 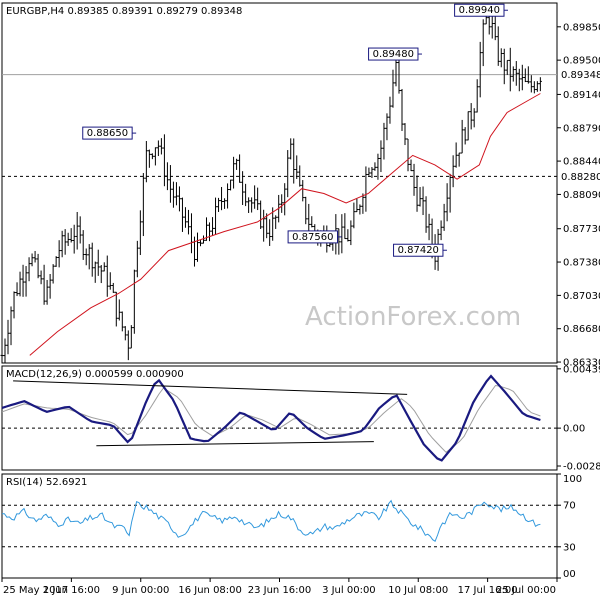 What do you see at coordinates (349, 590) in the screenshot?
I see `time-tick-label: 3 Jul 00:00` at bounding box center [349, 590].